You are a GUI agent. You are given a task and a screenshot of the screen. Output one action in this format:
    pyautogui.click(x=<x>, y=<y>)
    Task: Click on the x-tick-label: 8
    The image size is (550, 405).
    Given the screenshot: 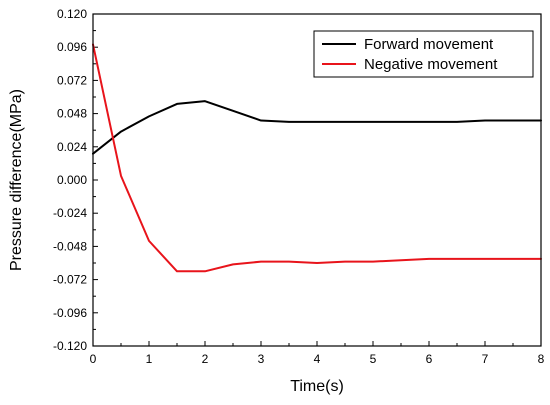 What is the action you would take?
    pyautogui.click(x=541, y=359)
    